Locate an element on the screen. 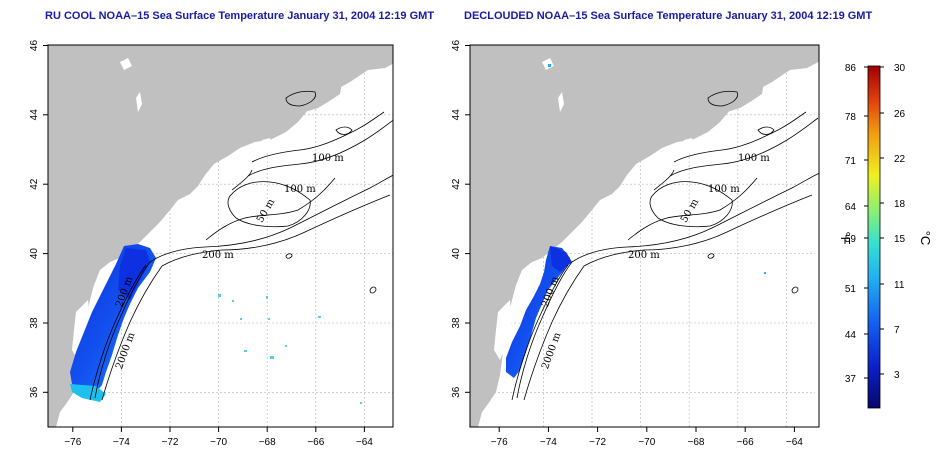  left-lon-tick-label: −74 is located at coordinates (121, 442).